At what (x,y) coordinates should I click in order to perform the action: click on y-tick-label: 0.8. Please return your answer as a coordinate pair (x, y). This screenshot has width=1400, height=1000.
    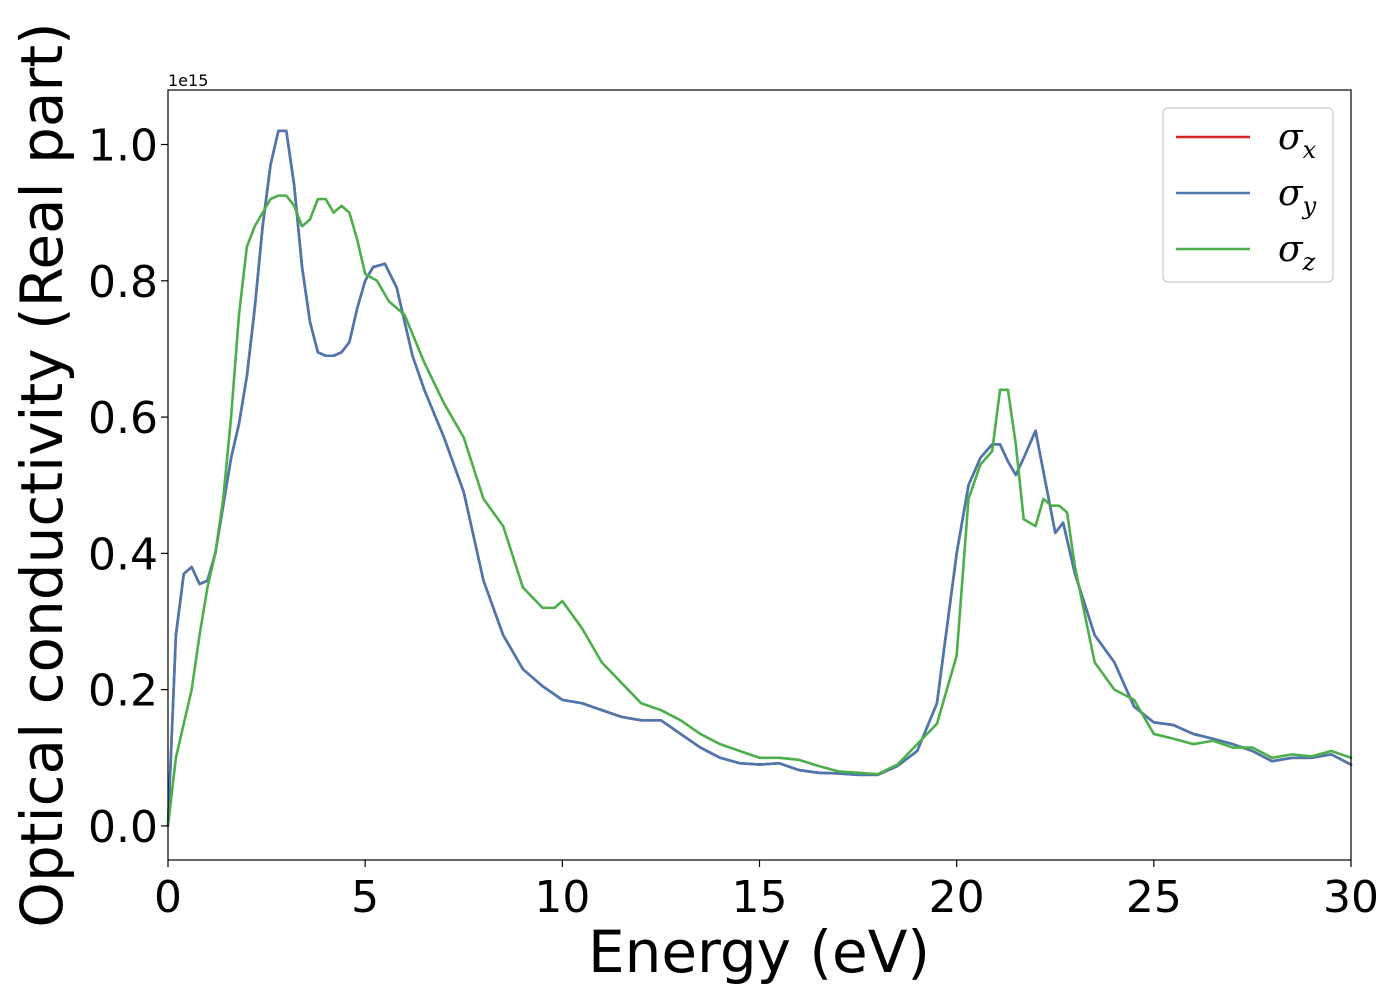
    Looking at the image, I should click on (123, 282).